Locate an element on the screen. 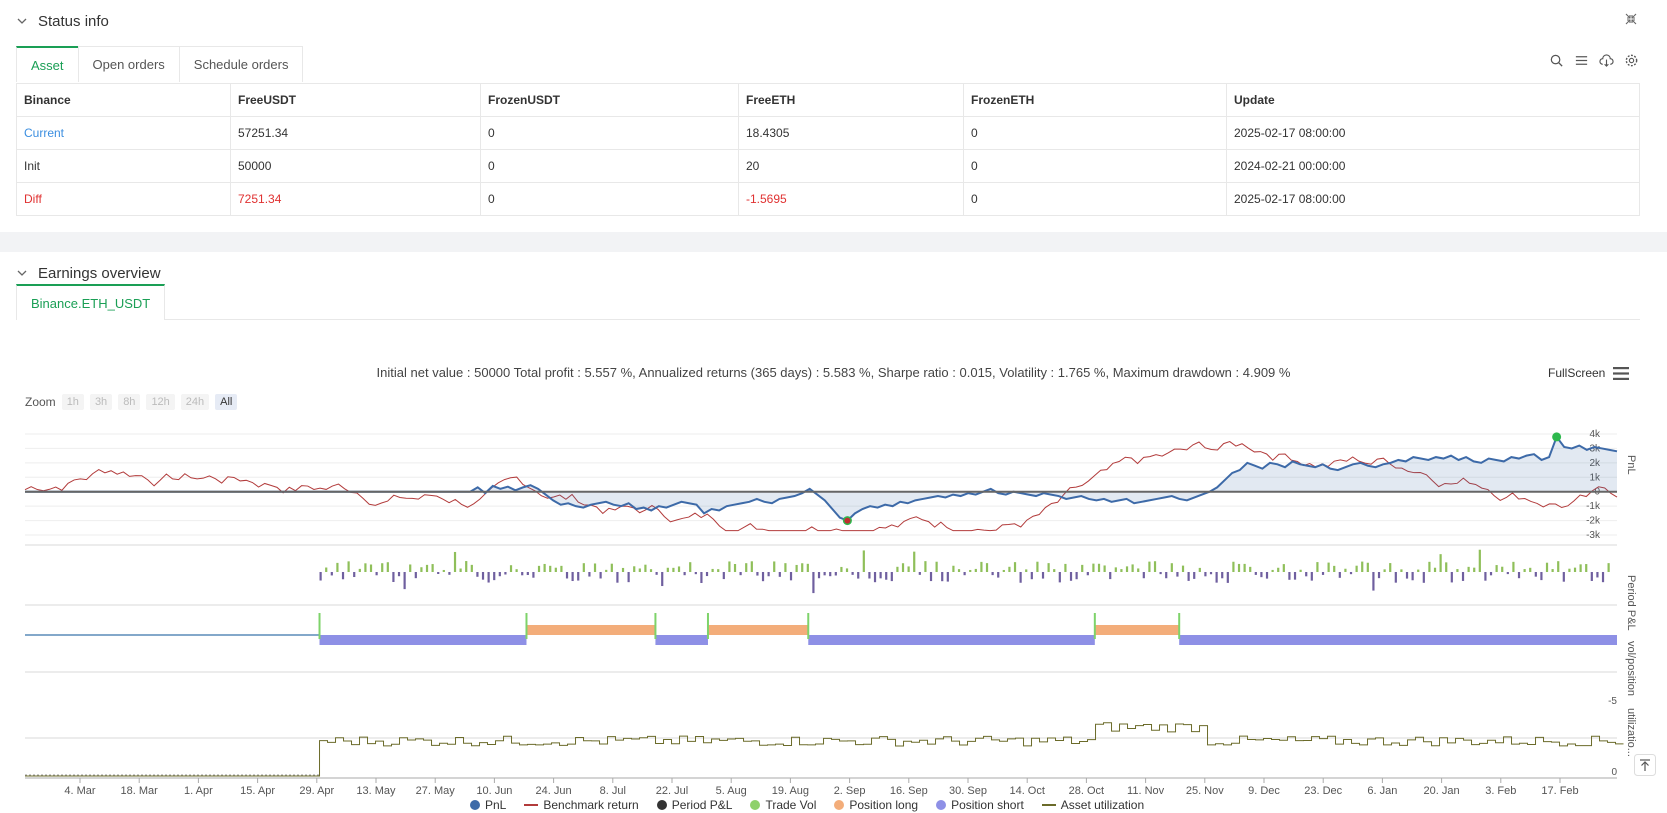  menu-icon is located at coordinates (1621, 373).